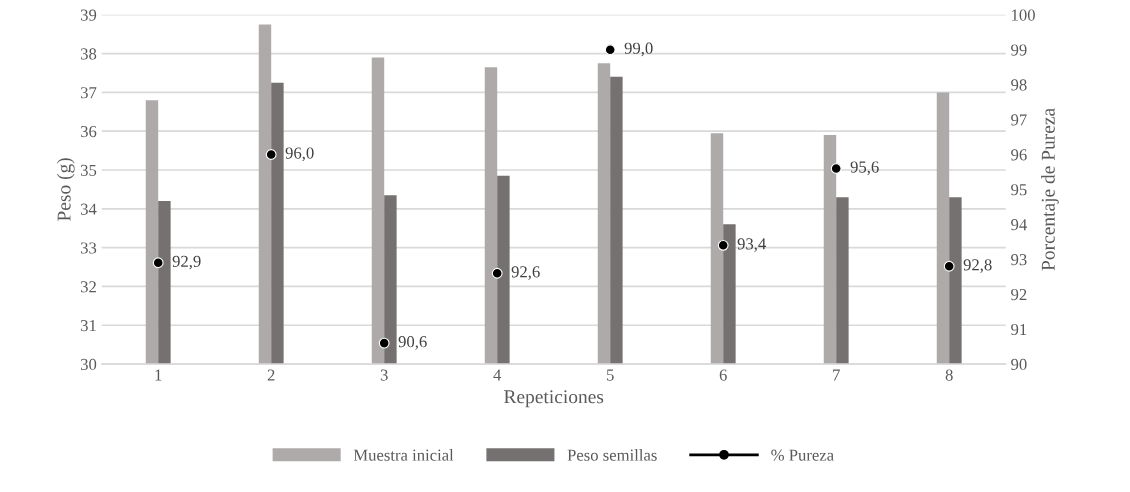  What do you see at coordinates (412, 343) in the screenshot?
I see `data-label: 90,6` at bounding box center [412, 343].